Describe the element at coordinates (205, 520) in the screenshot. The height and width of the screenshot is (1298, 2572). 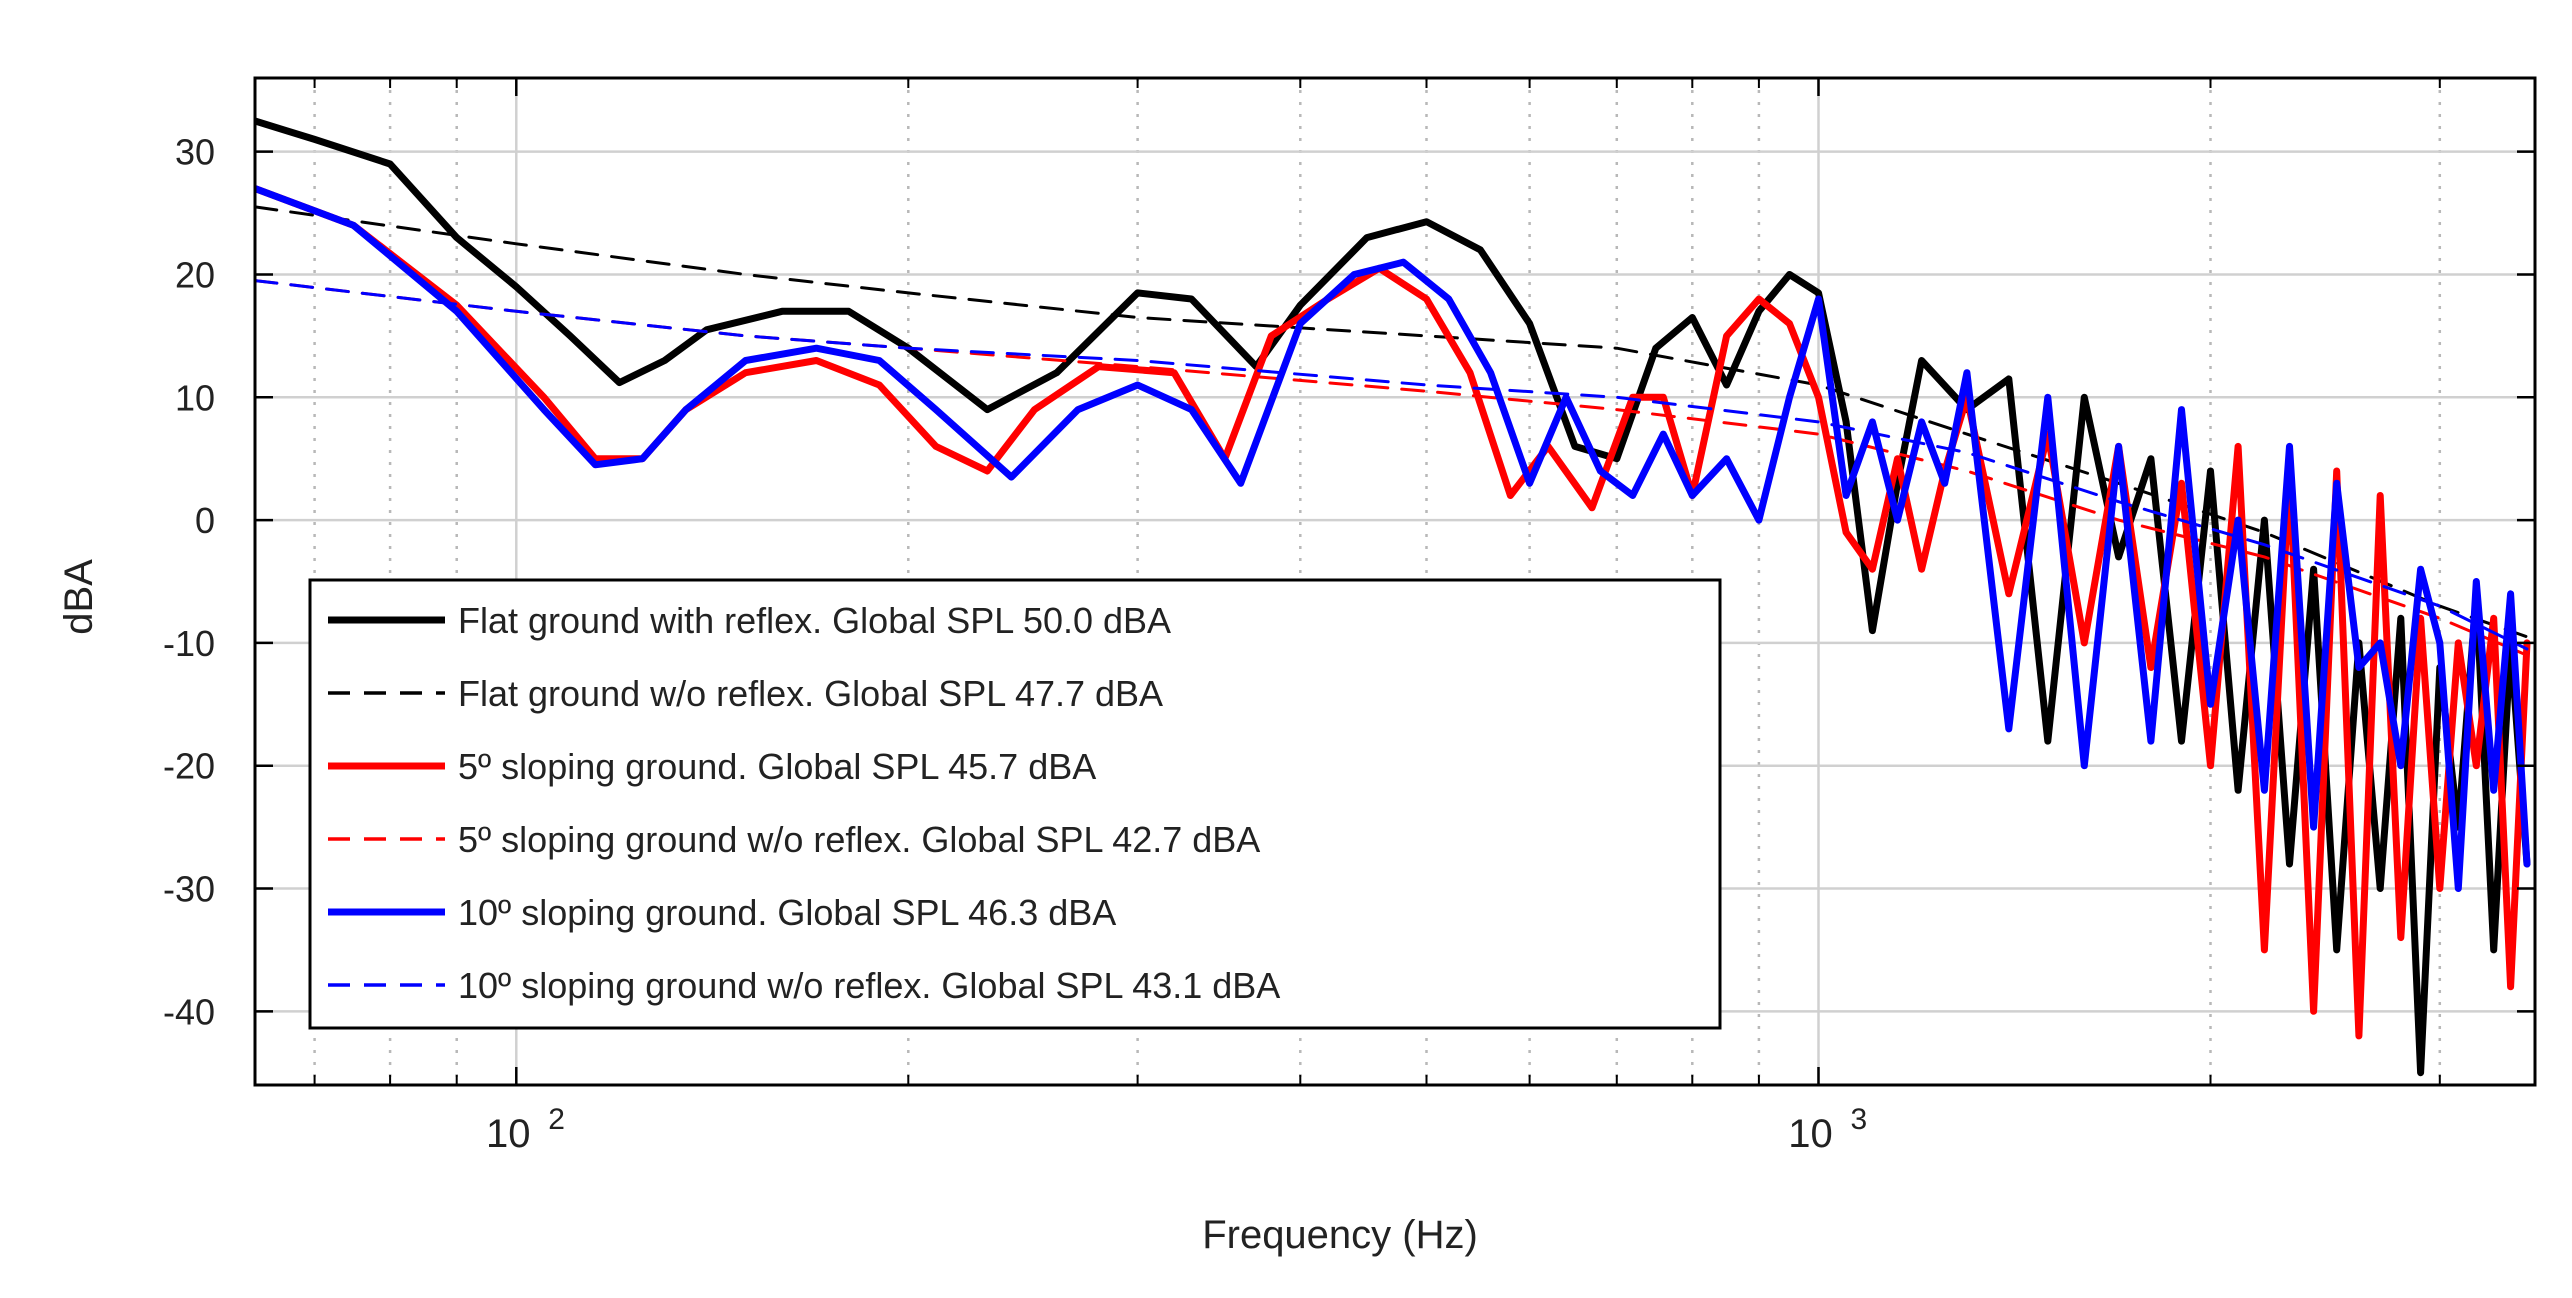
I see `y-tick-label: 0` at that location.